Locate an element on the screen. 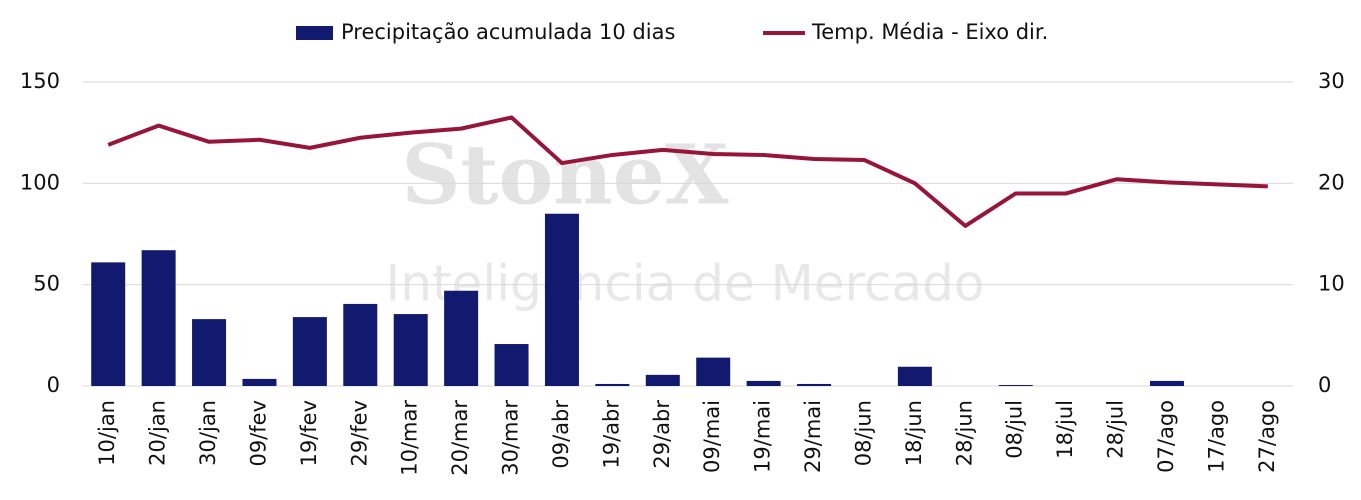 The image size is (1361, 500). legend-swatch is located at coordinates (314, 33).